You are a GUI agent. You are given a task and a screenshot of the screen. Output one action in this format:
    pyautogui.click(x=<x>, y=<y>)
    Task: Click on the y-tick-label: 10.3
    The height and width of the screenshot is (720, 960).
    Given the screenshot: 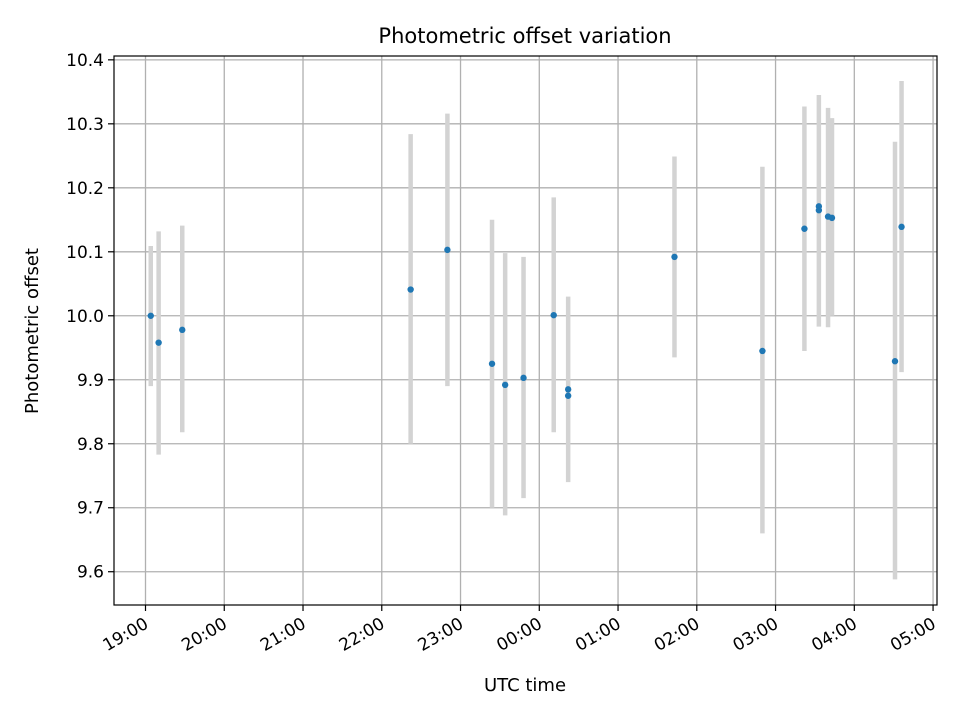 What is the action you would take?
    pyautogui.click(x=85, y=125)
    